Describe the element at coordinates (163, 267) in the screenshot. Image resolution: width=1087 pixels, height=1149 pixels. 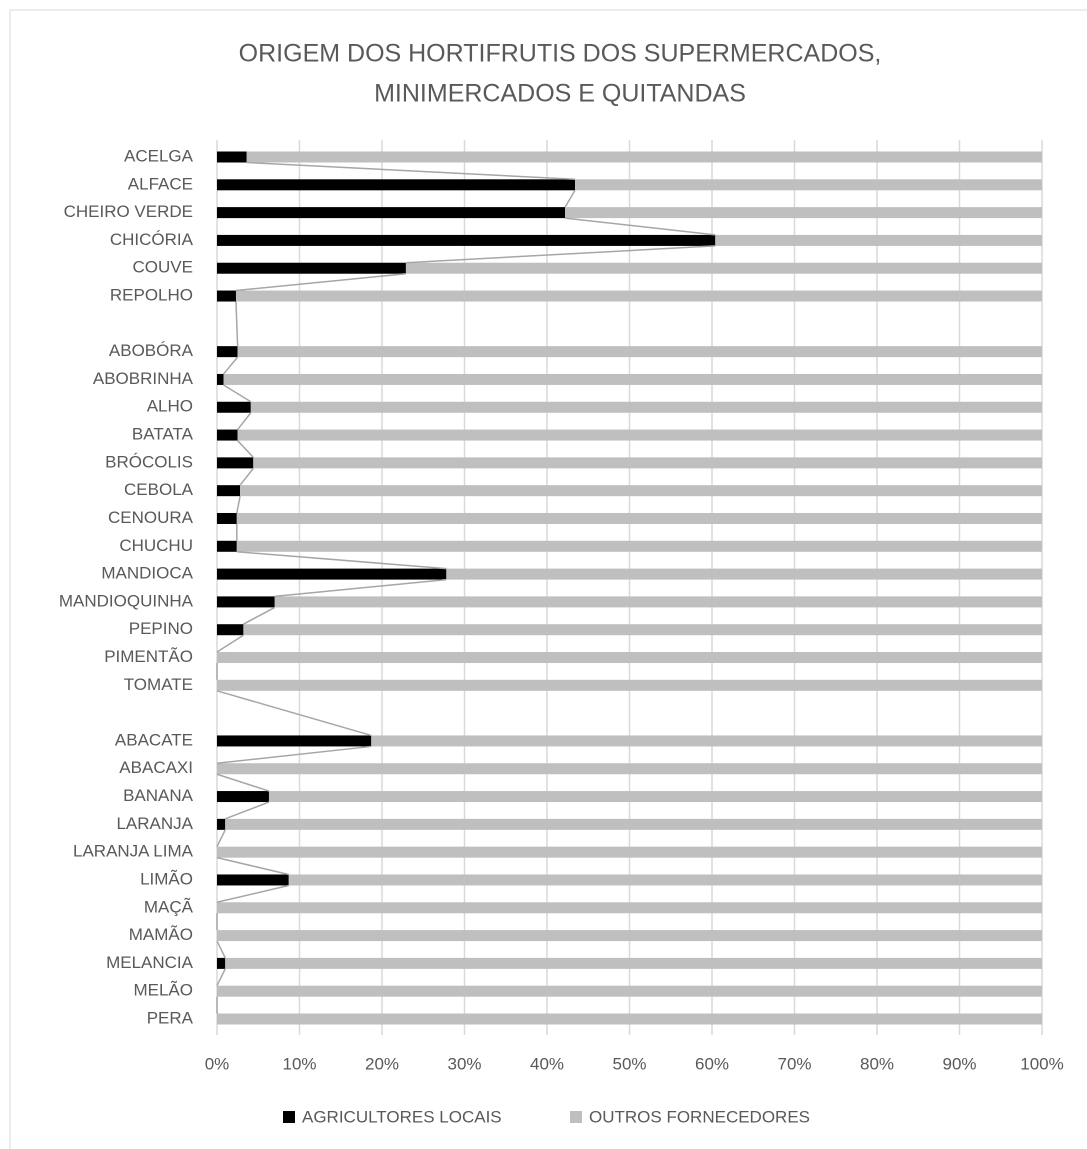
I see `y-tick-label: COUVE` at that location.